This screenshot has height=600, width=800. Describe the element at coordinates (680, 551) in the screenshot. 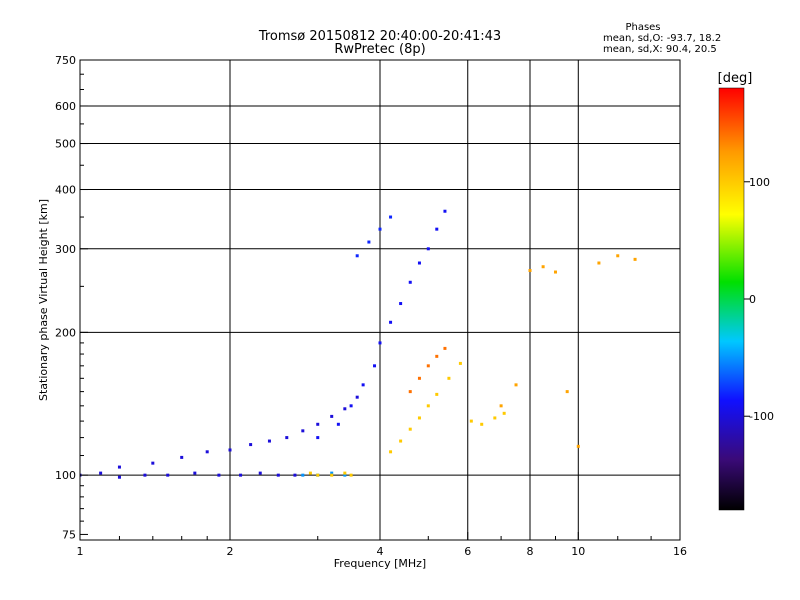

I see `x-tick-label: 16` at that location.